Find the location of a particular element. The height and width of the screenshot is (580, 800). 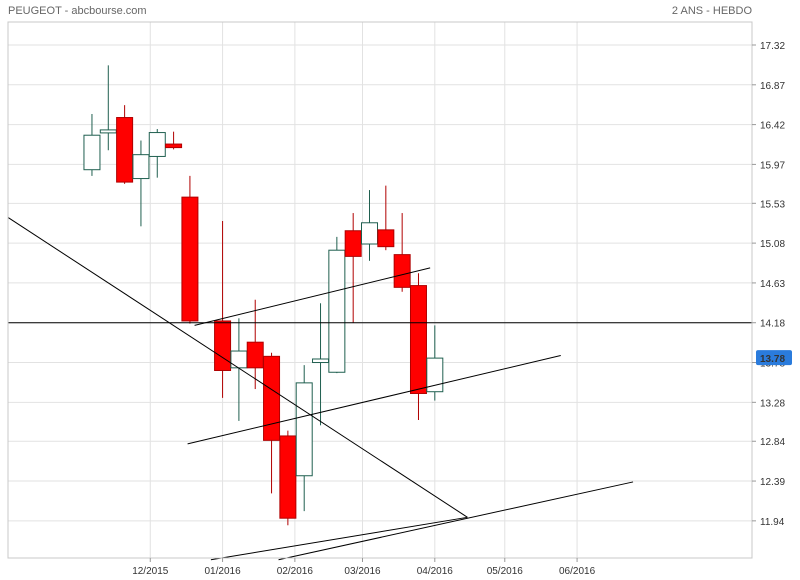

last-price-marker: 13.78 is located at coordinates (774, 358).